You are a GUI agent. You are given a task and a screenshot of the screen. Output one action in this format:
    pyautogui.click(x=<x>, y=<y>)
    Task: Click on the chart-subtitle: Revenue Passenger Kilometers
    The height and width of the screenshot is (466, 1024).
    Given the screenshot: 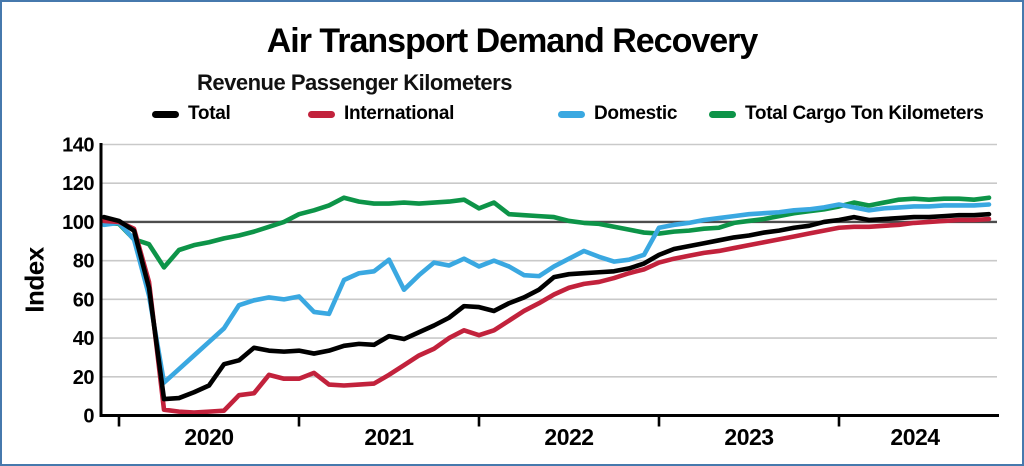 What is the action you would take?
    pyautogui.click(x=354, y=82)
    